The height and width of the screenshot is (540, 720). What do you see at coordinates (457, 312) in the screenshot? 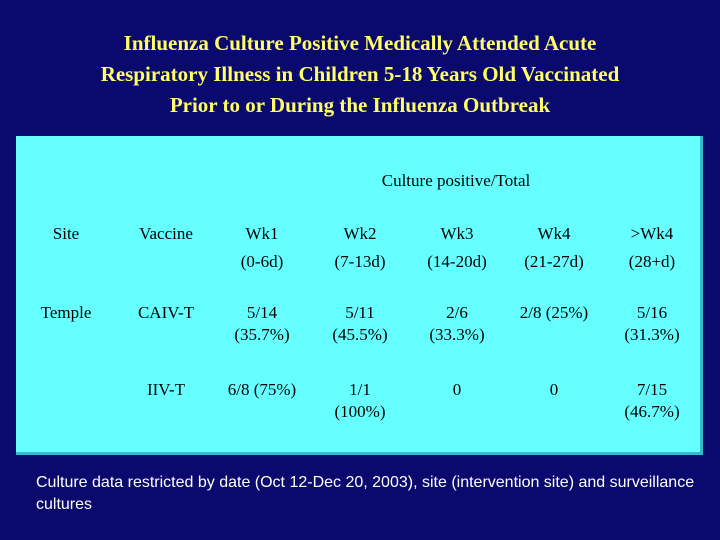
I see `row-1-wk3-count: 2/6` at bounding box center [457, 312].